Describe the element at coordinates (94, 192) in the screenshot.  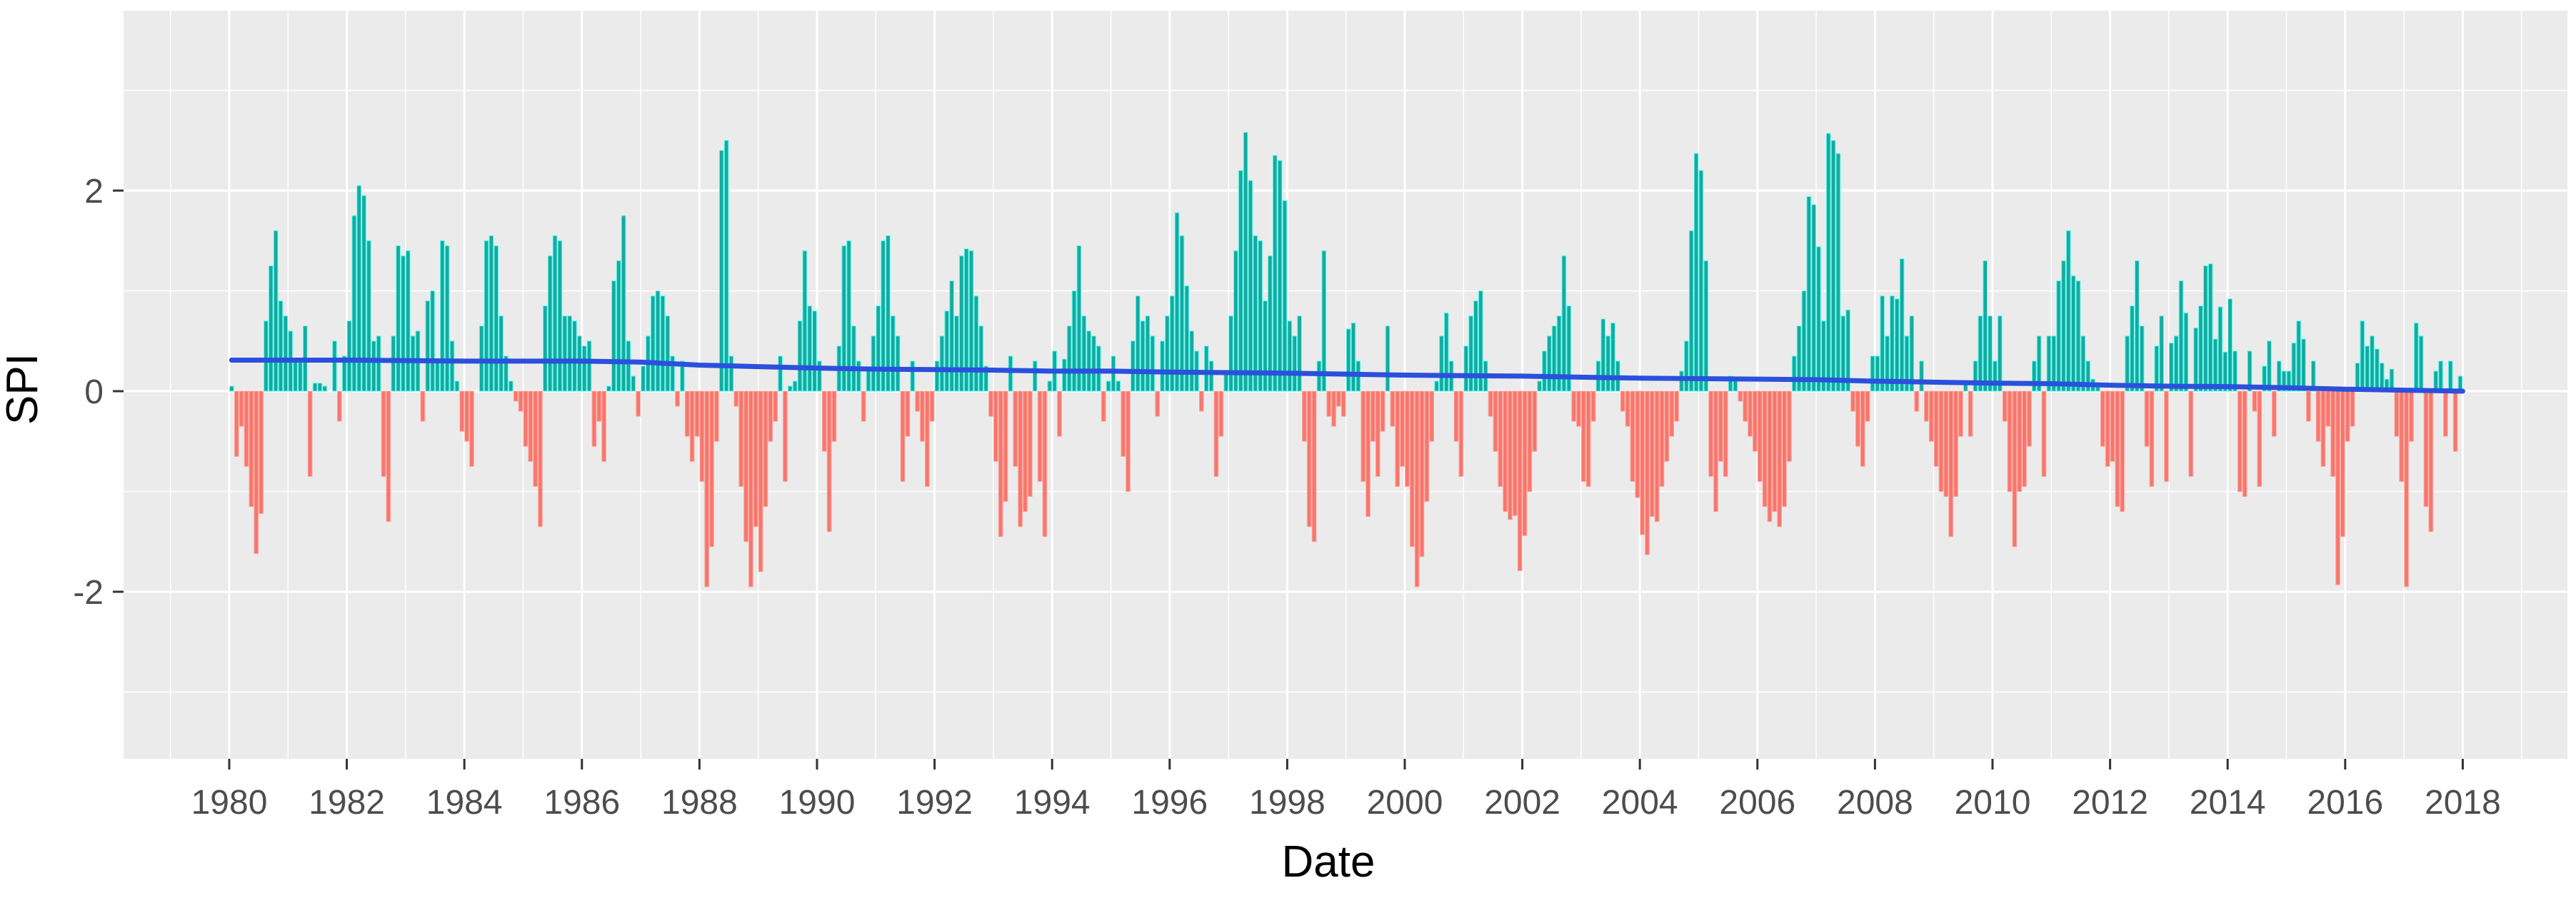
I see `y-tick-label: 2` at that location.